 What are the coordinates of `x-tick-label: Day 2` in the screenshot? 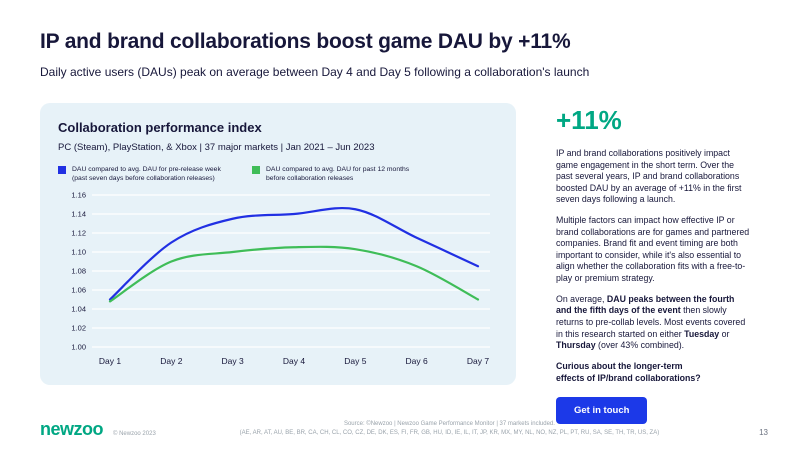 It's located at (171, 361).